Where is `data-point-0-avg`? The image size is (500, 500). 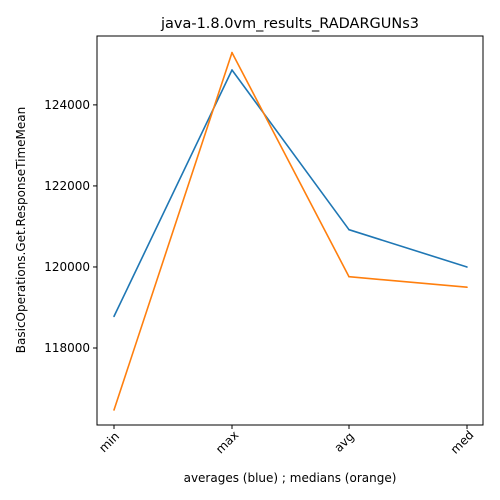
data-point-0-avg is located at coordinates (349, 229).